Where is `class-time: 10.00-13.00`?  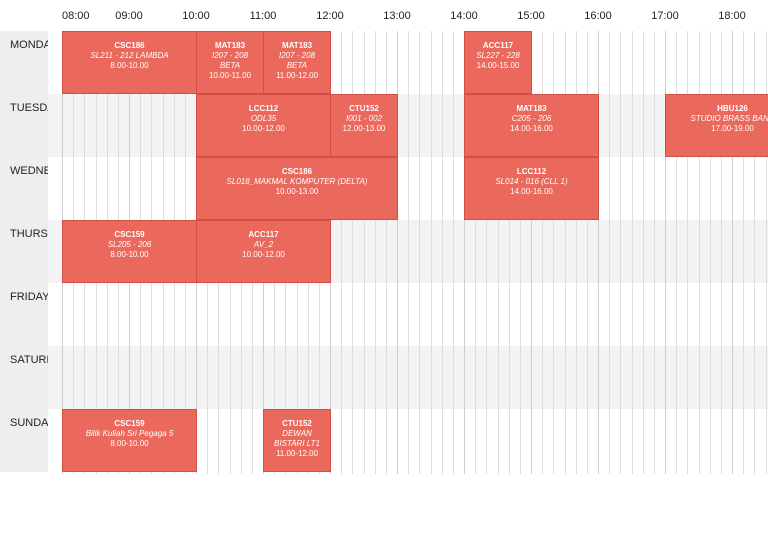 class-time: 10.00-13.00 is located at coordinates (297, 191).